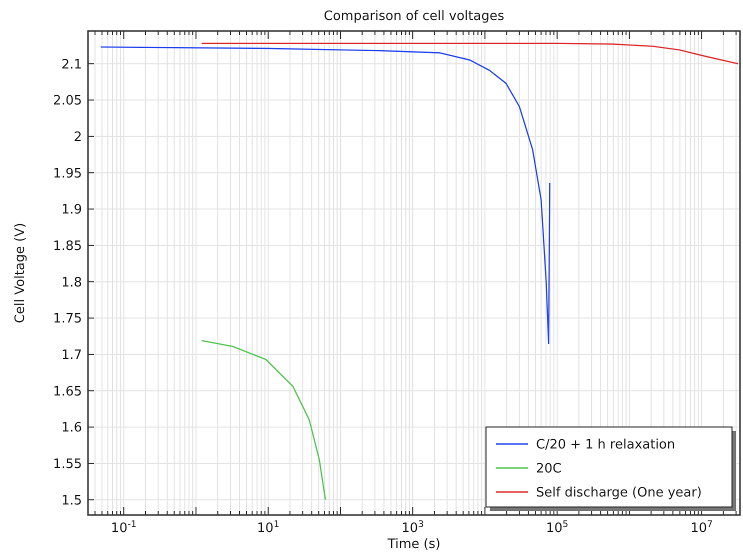  Describe the element at coordinates (619, 493) in the screenshot. I see `legend-label: Self discharge (One year)` at that location.